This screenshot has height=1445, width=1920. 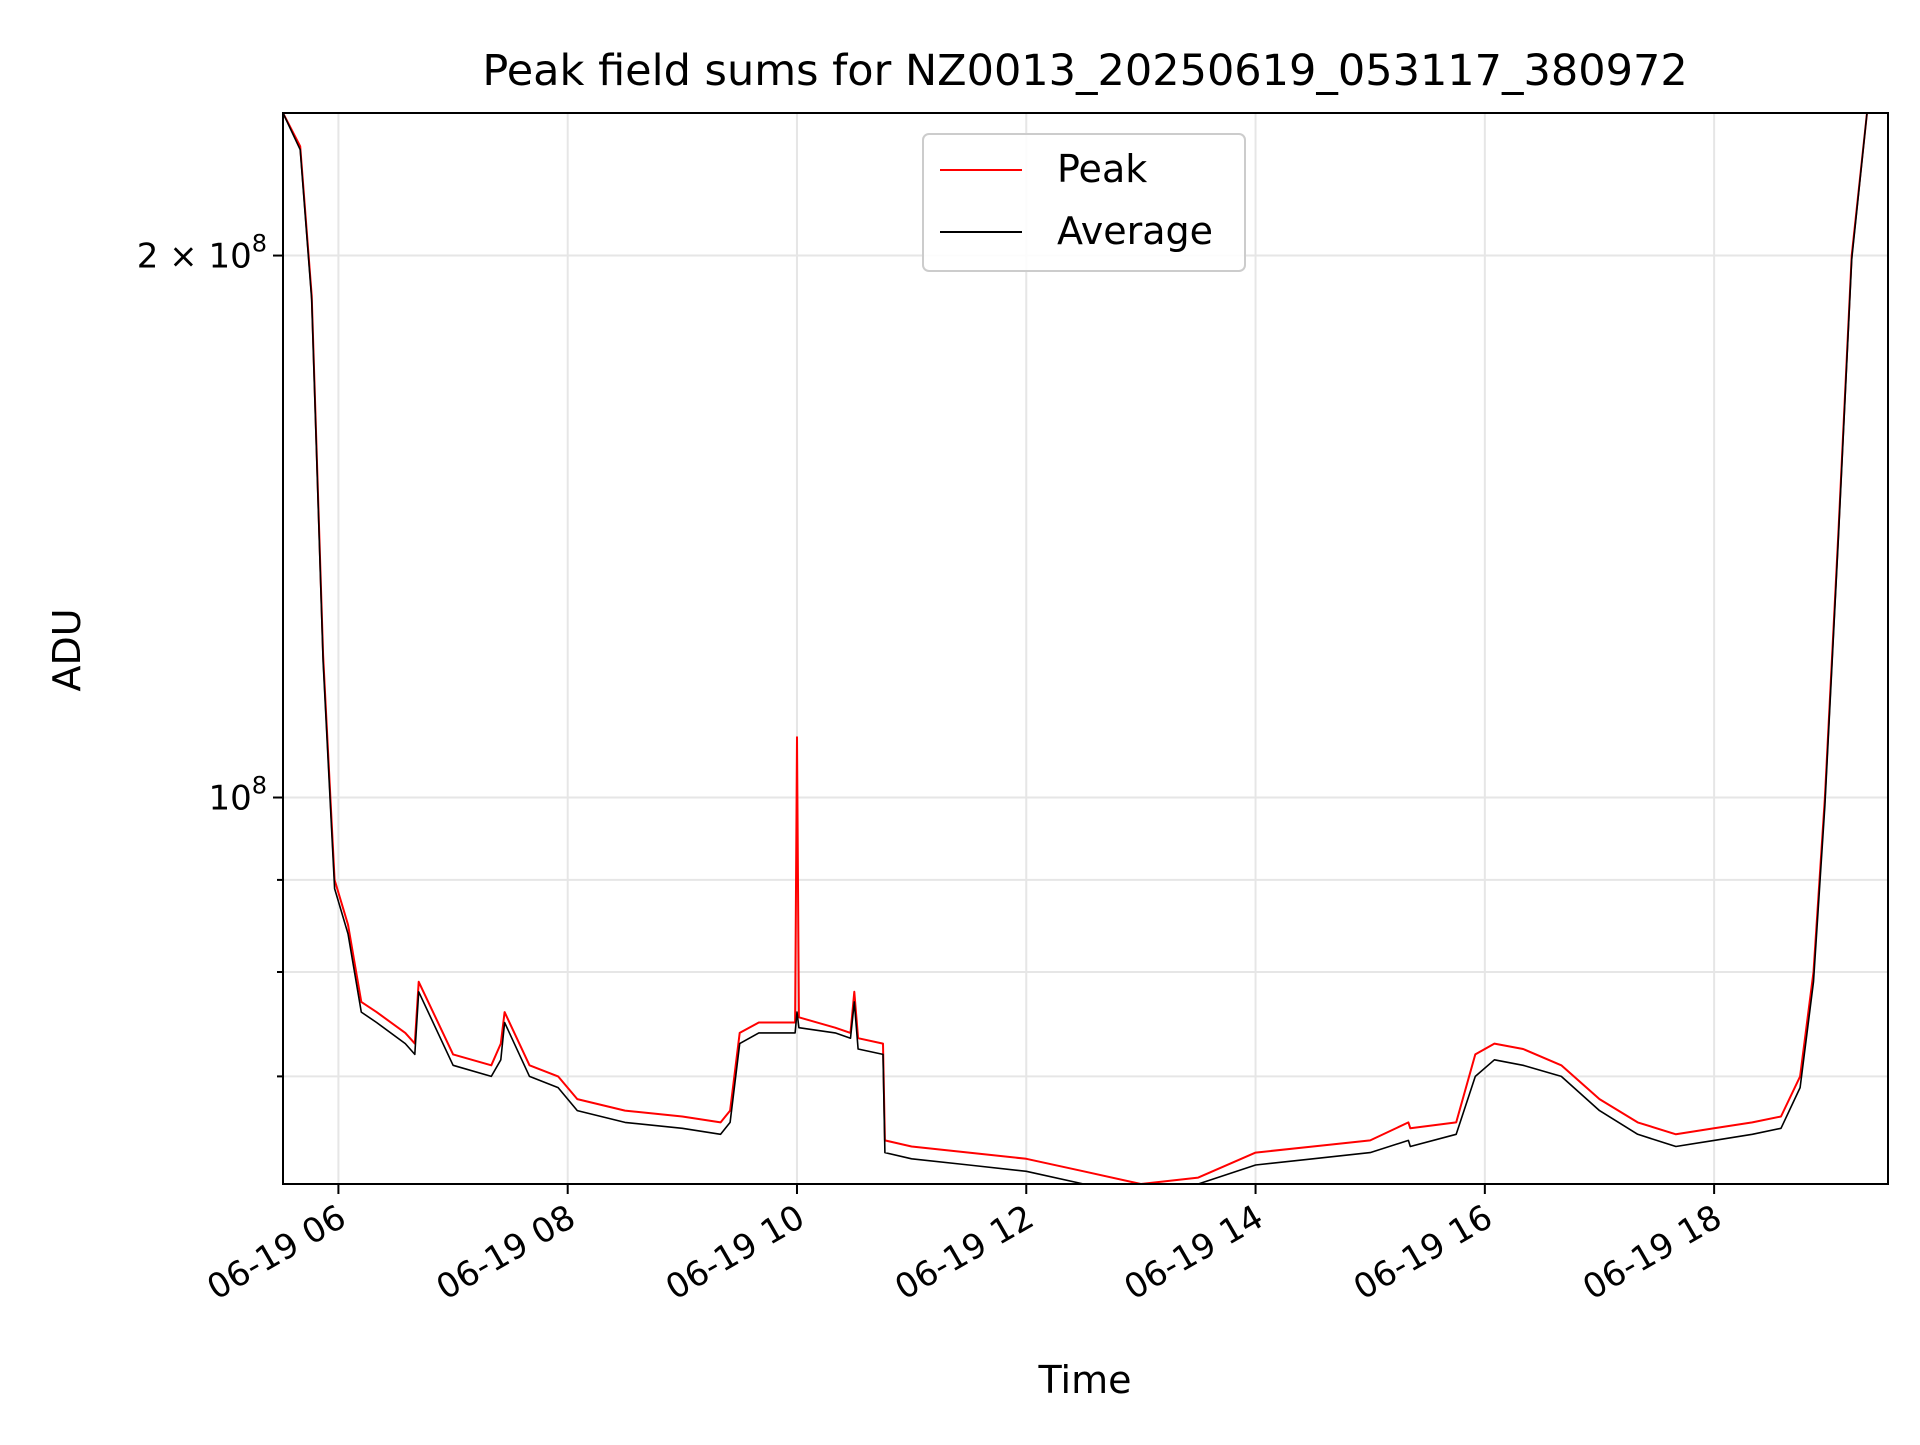 I want to click on y-tick-label: 2 × 108, so click(x=202, y=253).